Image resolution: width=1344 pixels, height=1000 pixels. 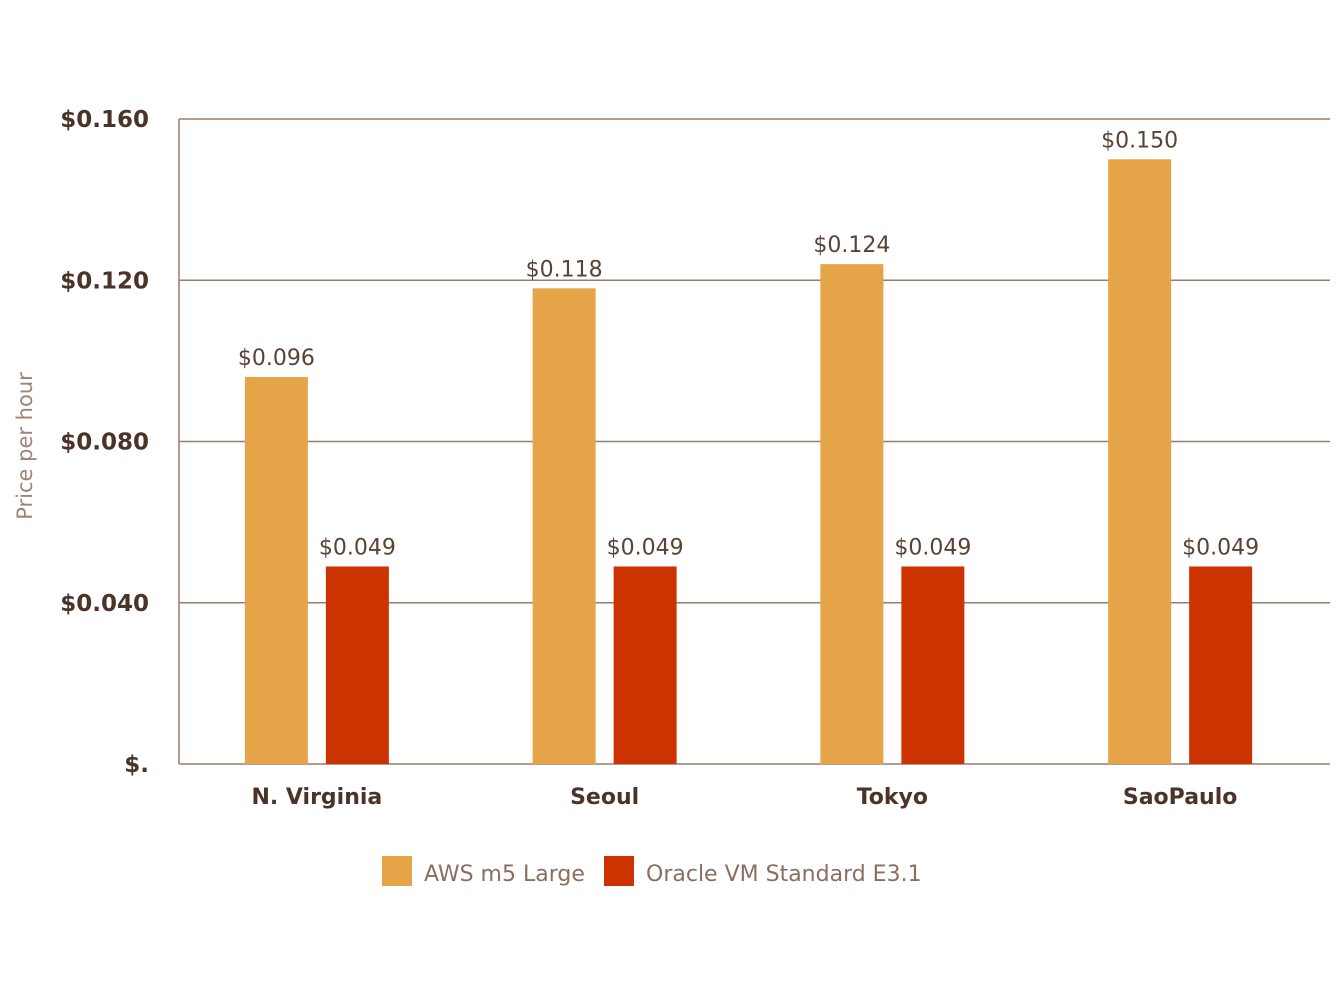 I want to click on data-label: $0.150, so click(x=1139, y=140).